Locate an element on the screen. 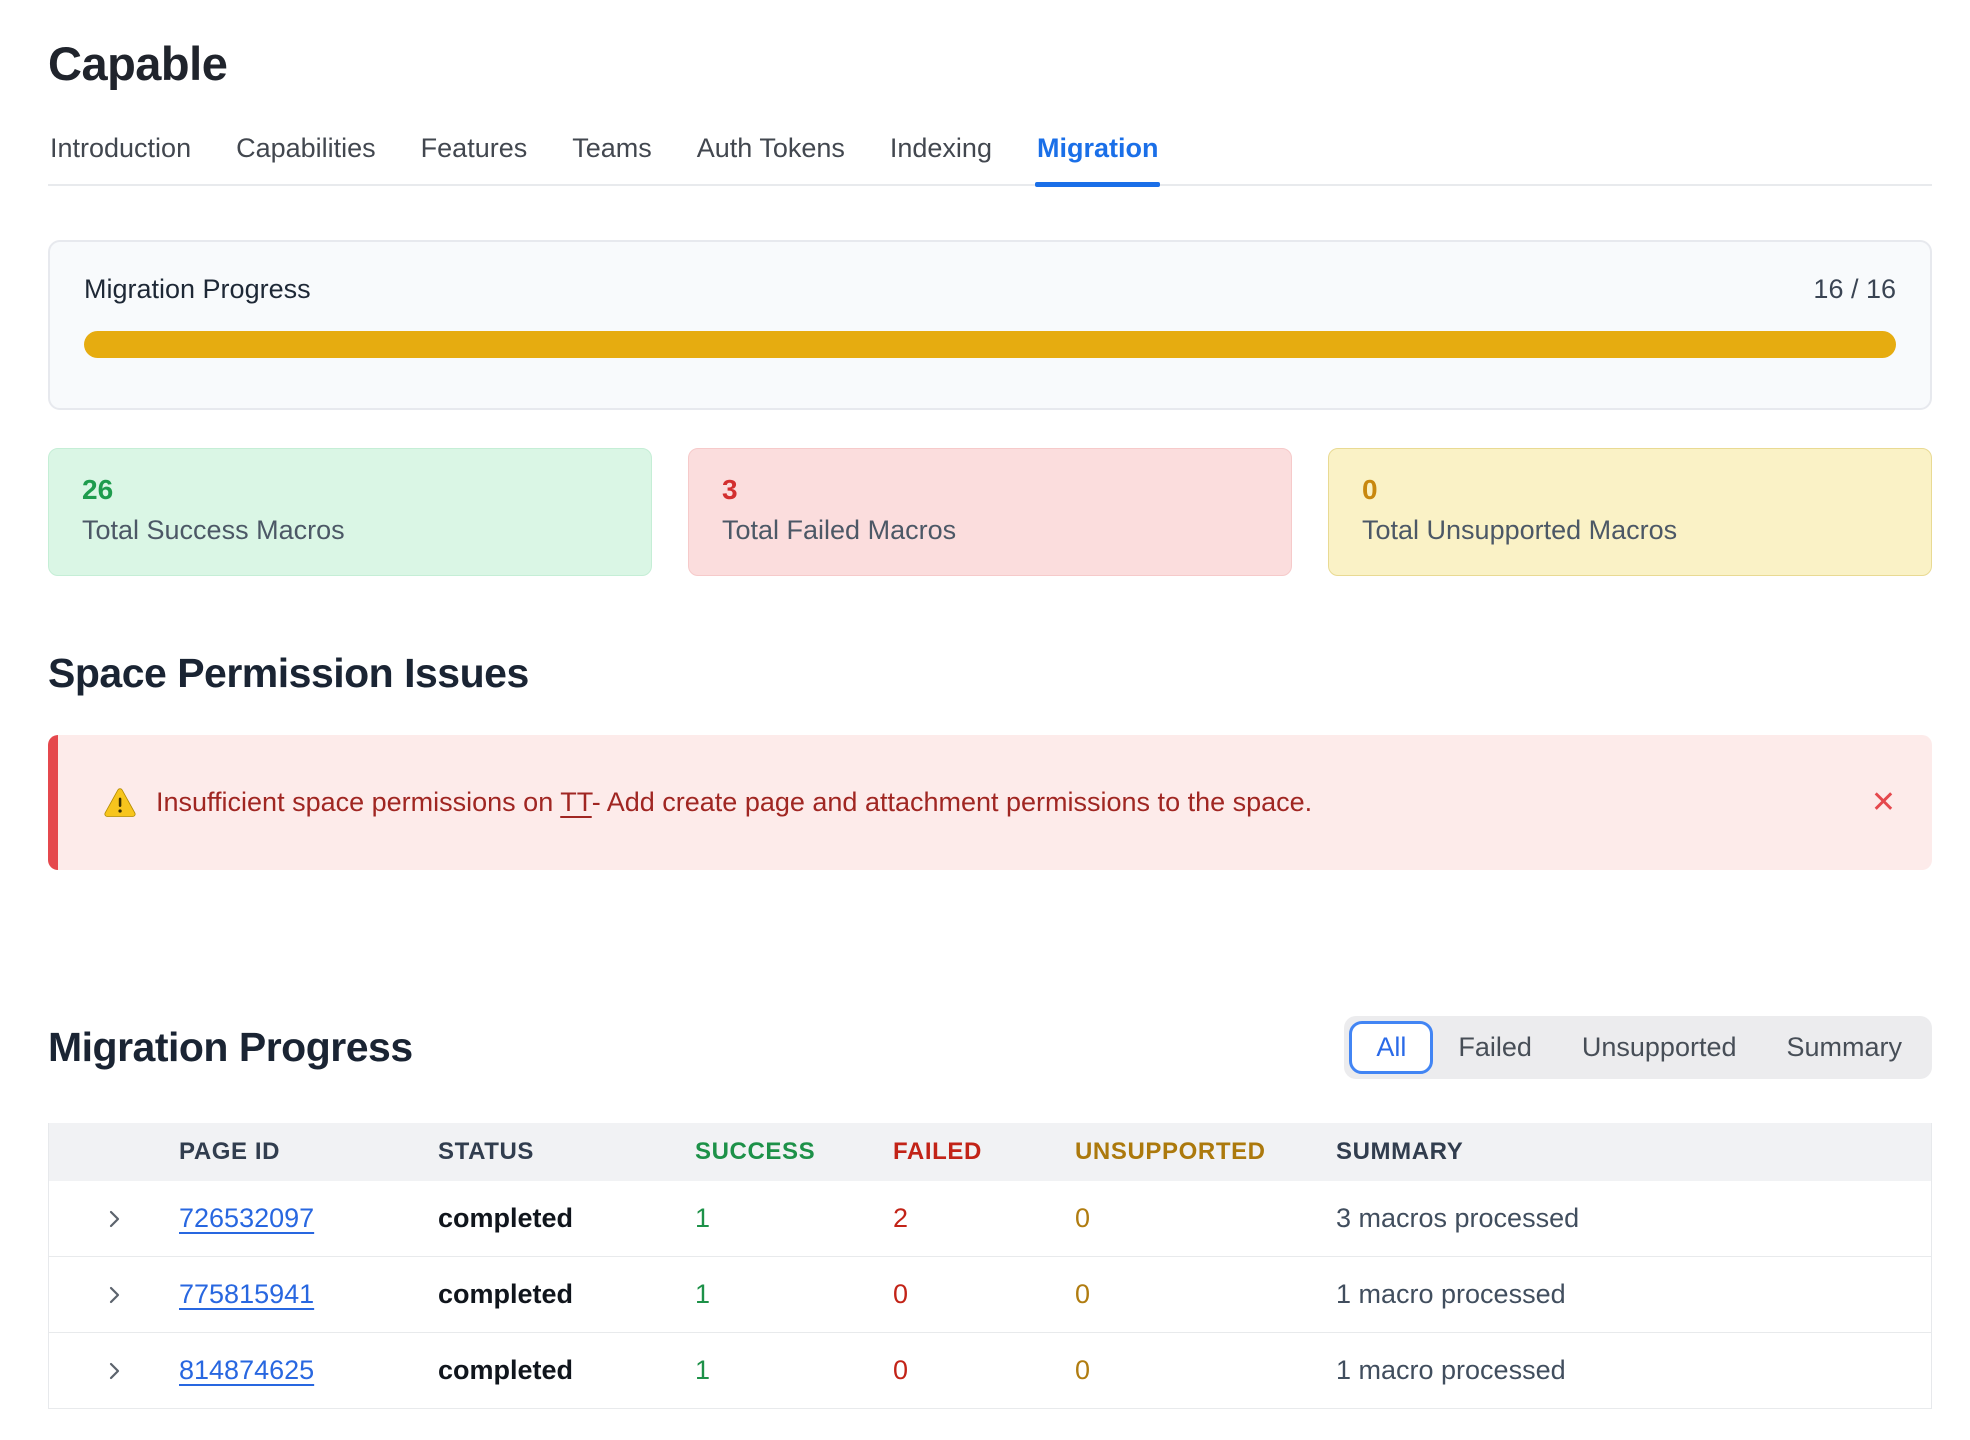 This screenshot has height=1440, width=1970. close-icon: ✕ is located at coordinates (1883, 802).